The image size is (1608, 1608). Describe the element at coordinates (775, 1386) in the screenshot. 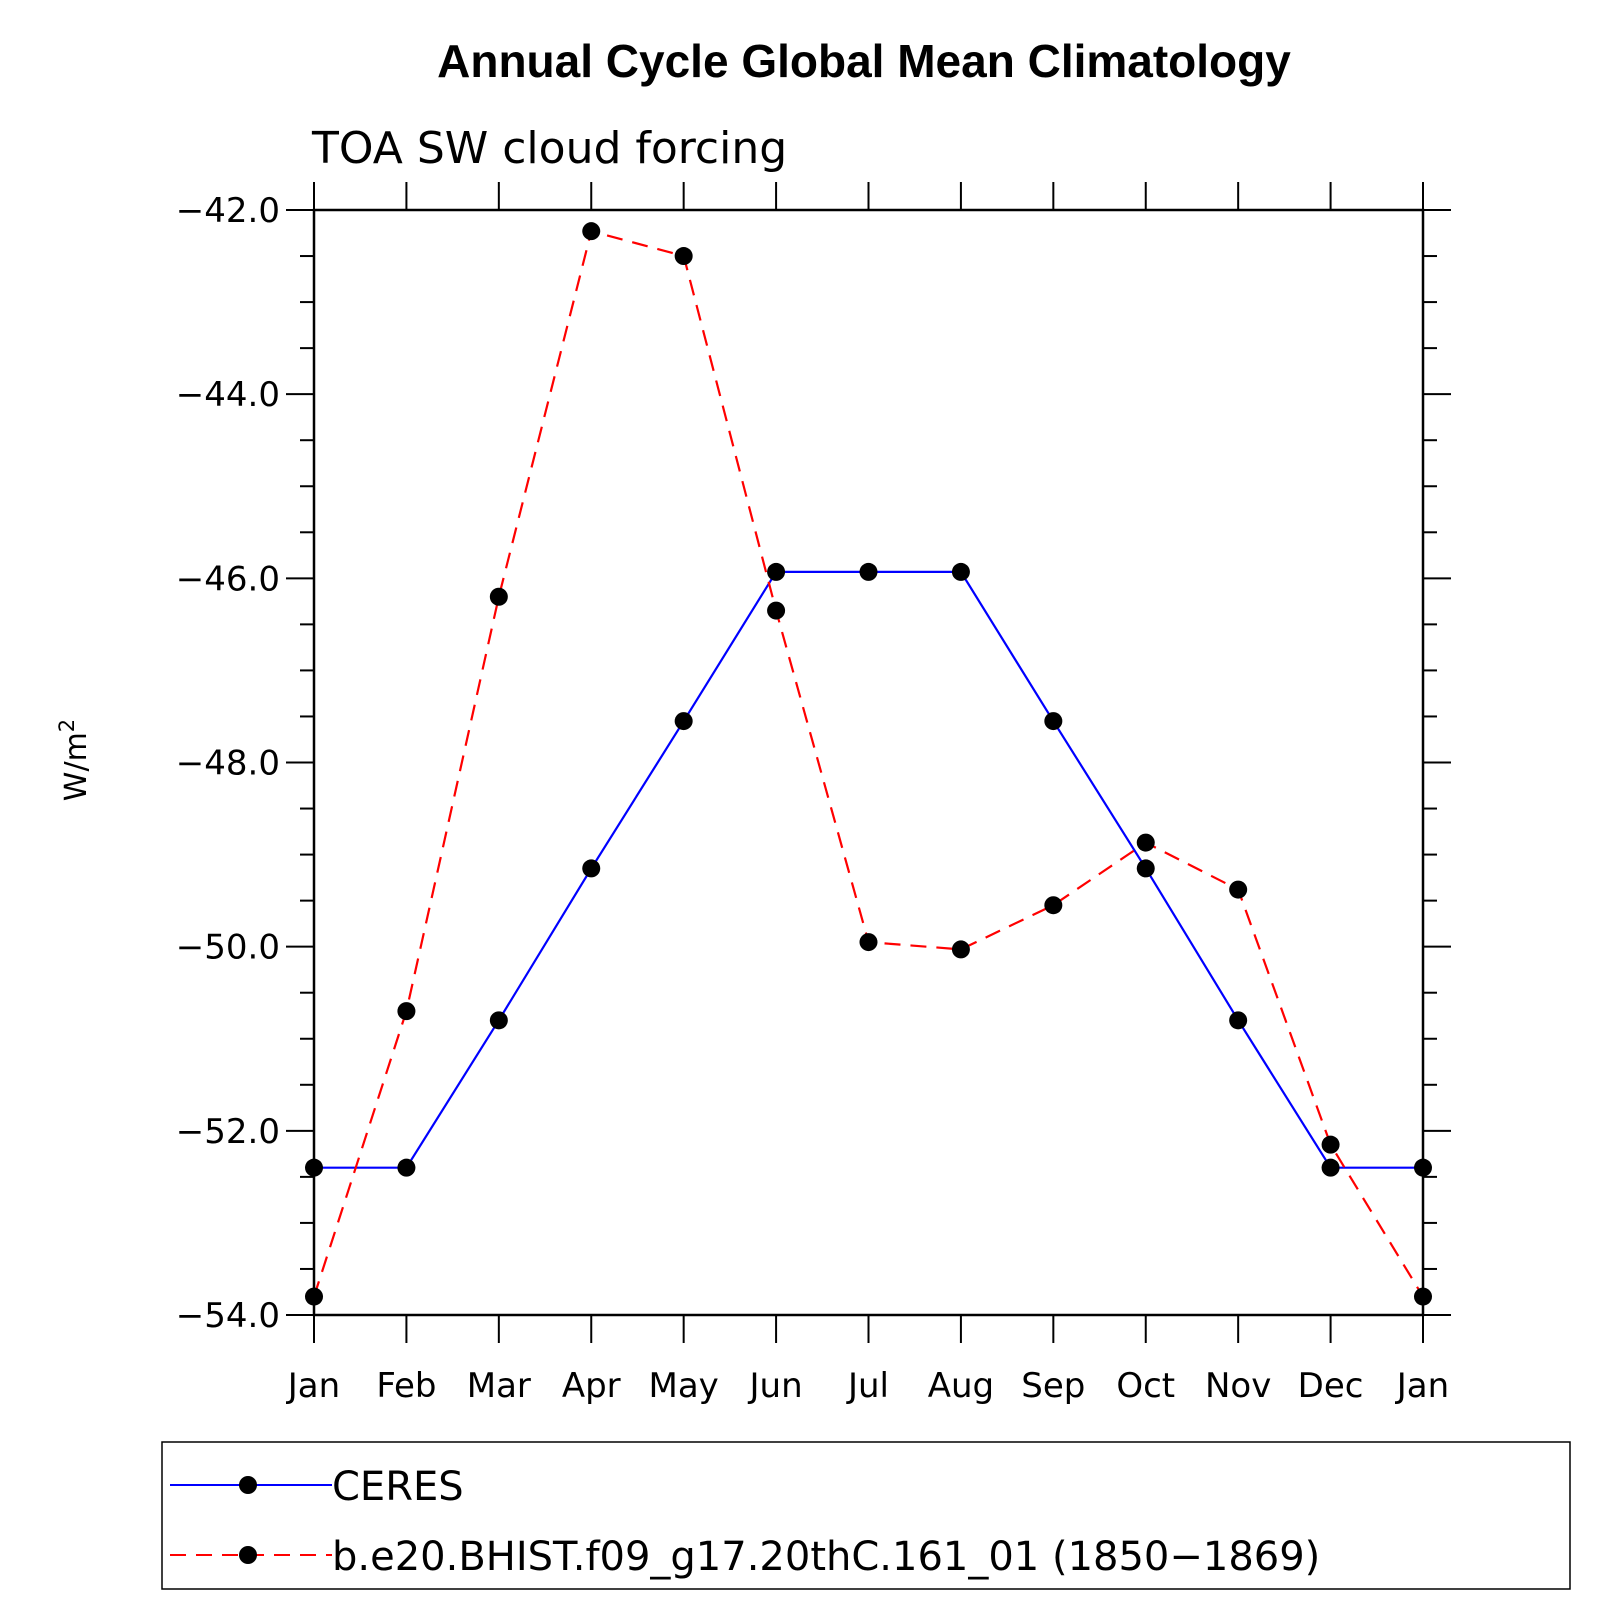

I see `x-tick-label: Jun` at that location.